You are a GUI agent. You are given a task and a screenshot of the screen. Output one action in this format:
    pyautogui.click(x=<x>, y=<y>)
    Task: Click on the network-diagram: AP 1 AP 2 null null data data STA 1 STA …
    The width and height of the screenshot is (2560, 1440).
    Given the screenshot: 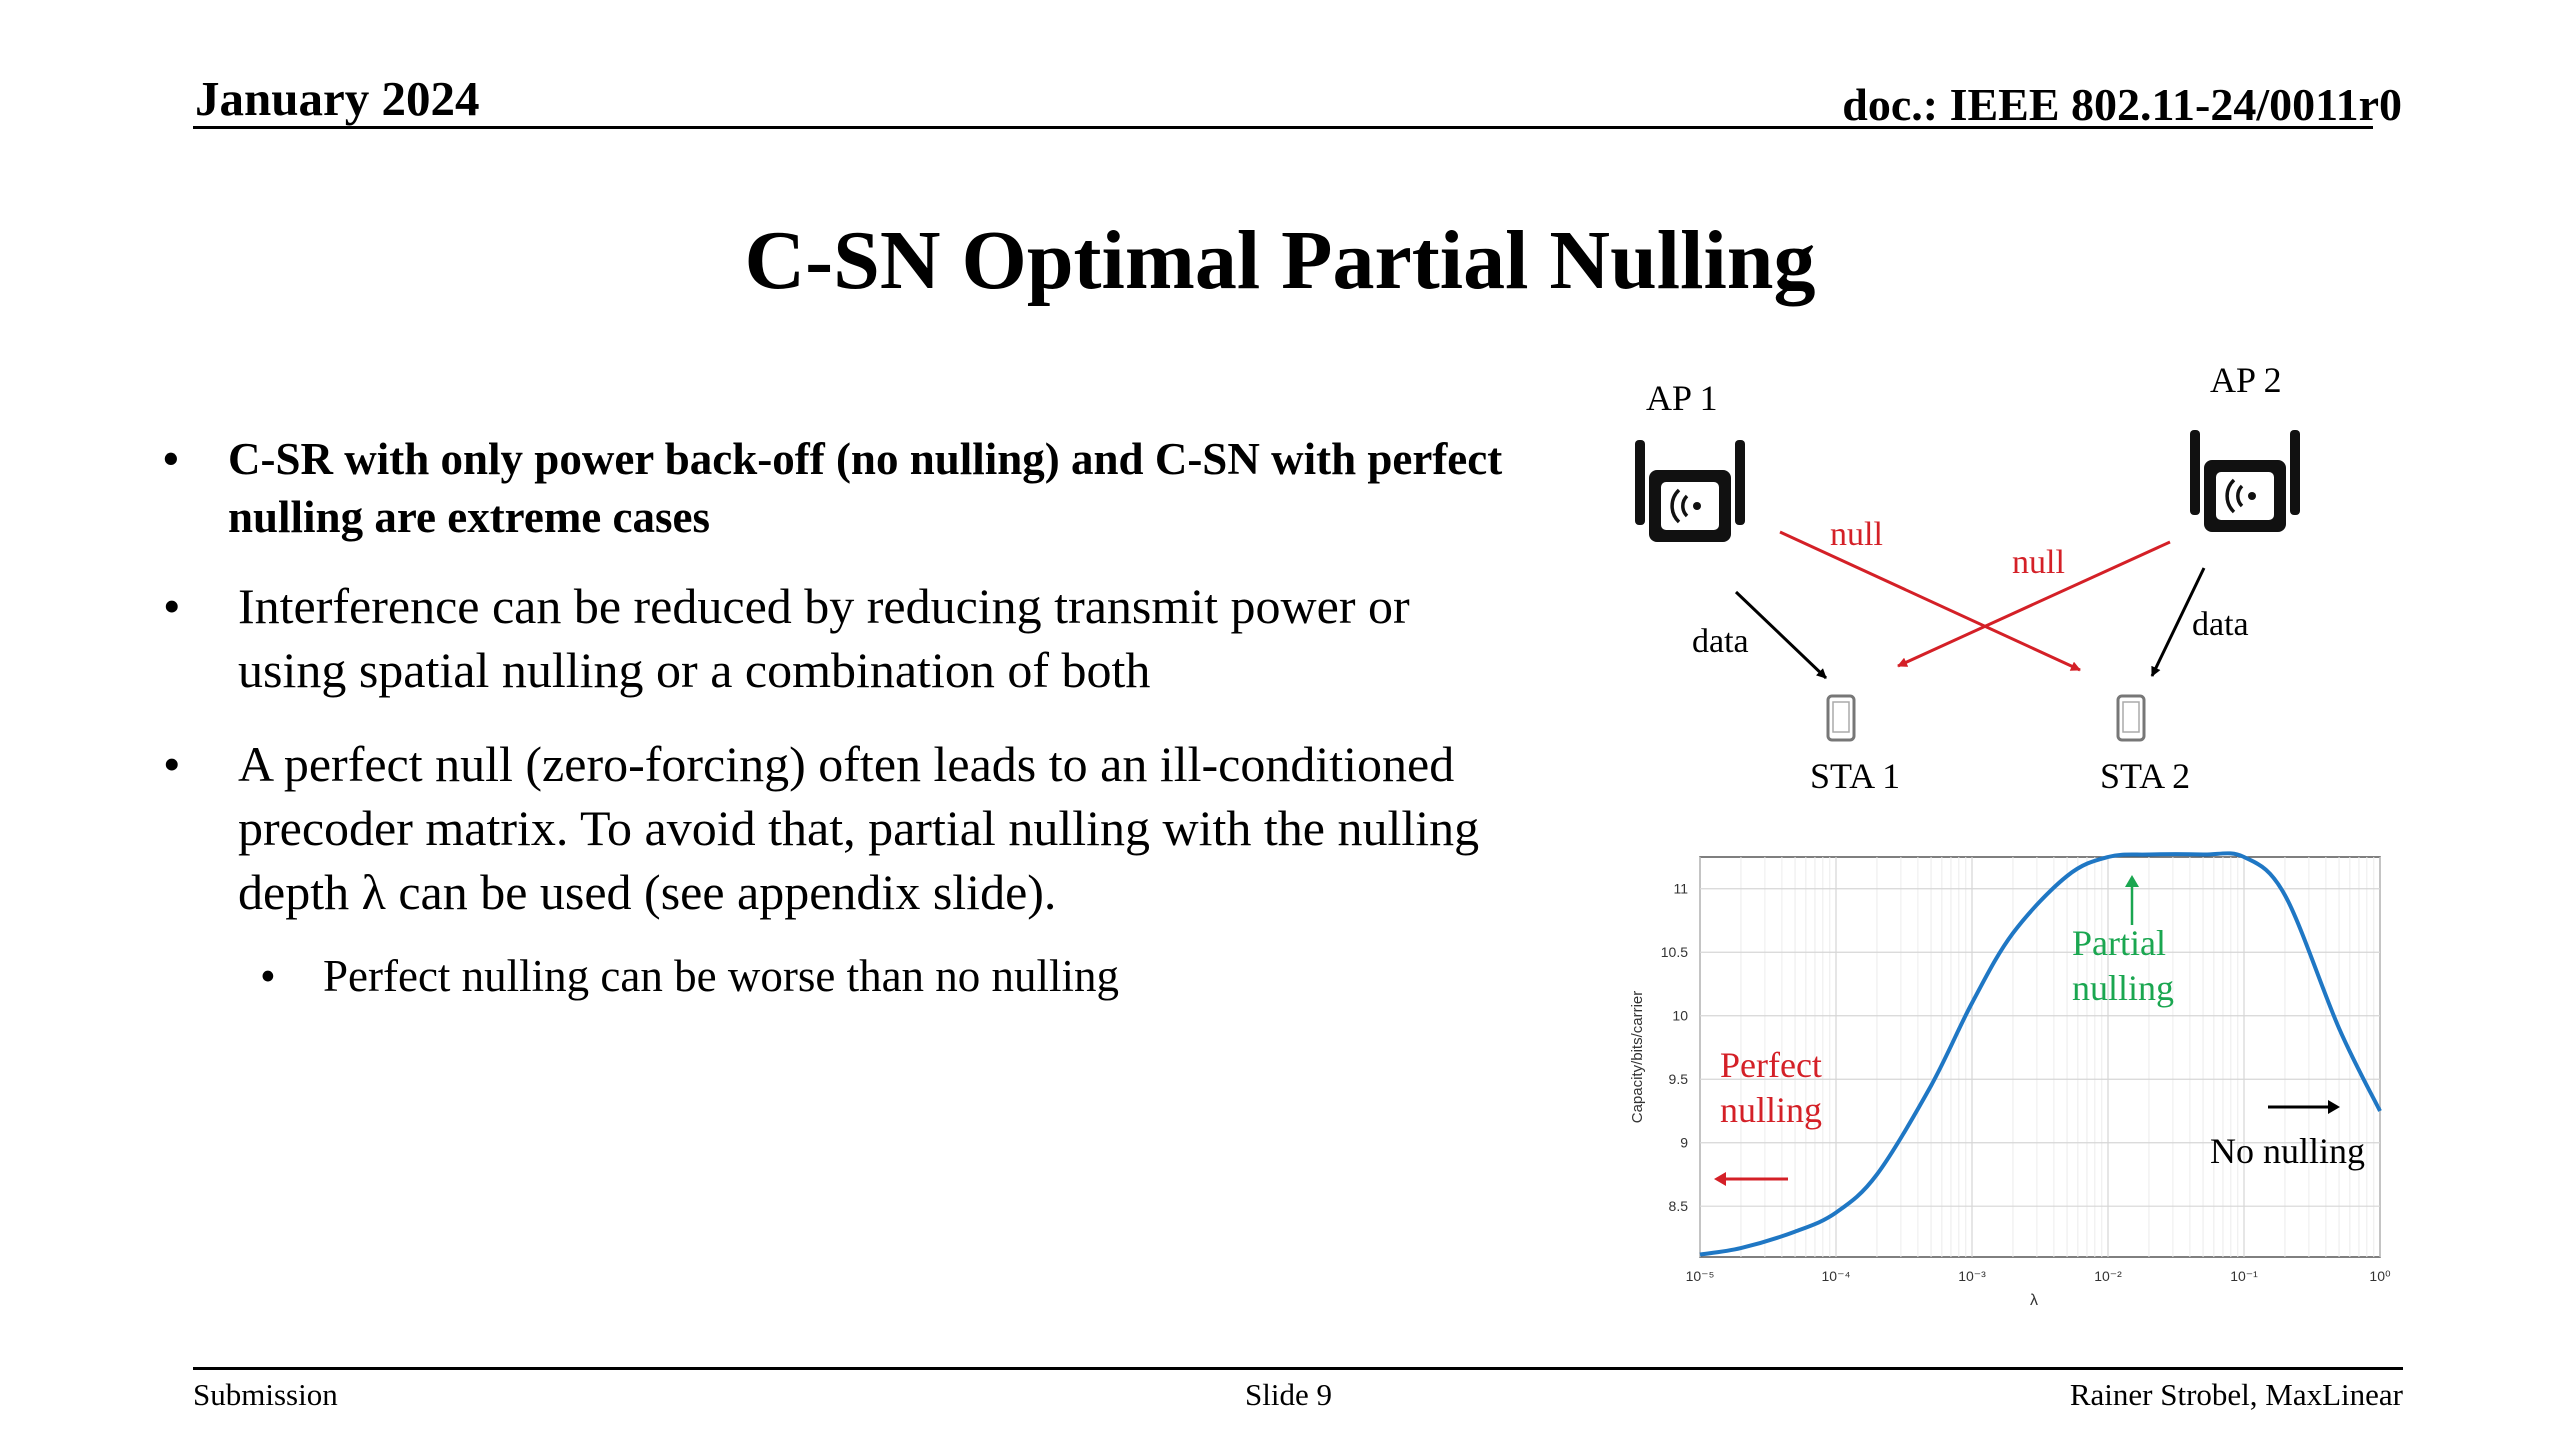 What is the action you would take?
    pyautogui.click(x=1967, y=578)
    